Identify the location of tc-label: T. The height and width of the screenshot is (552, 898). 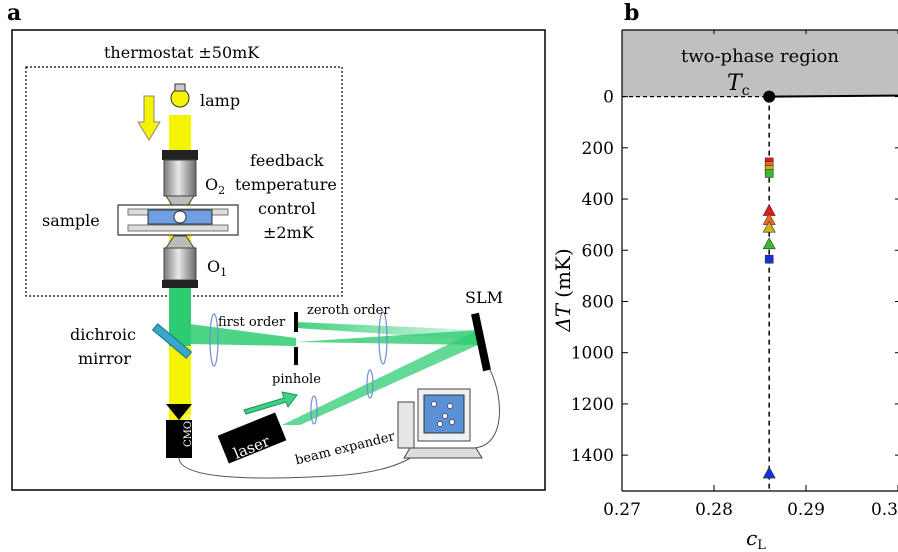
(735, 83).